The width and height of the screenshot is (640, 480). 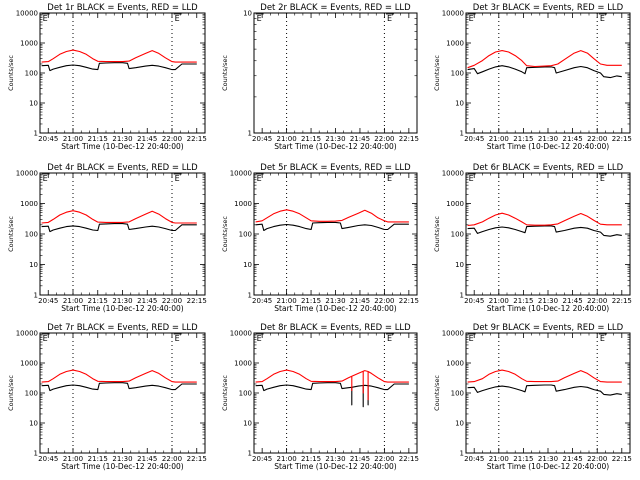 What do you see at coordinates (548, 328) in the screenshot?
I see `panel-title: Det 9r BLACK = Events, RED = LLD` at bounding box center [548, 328].